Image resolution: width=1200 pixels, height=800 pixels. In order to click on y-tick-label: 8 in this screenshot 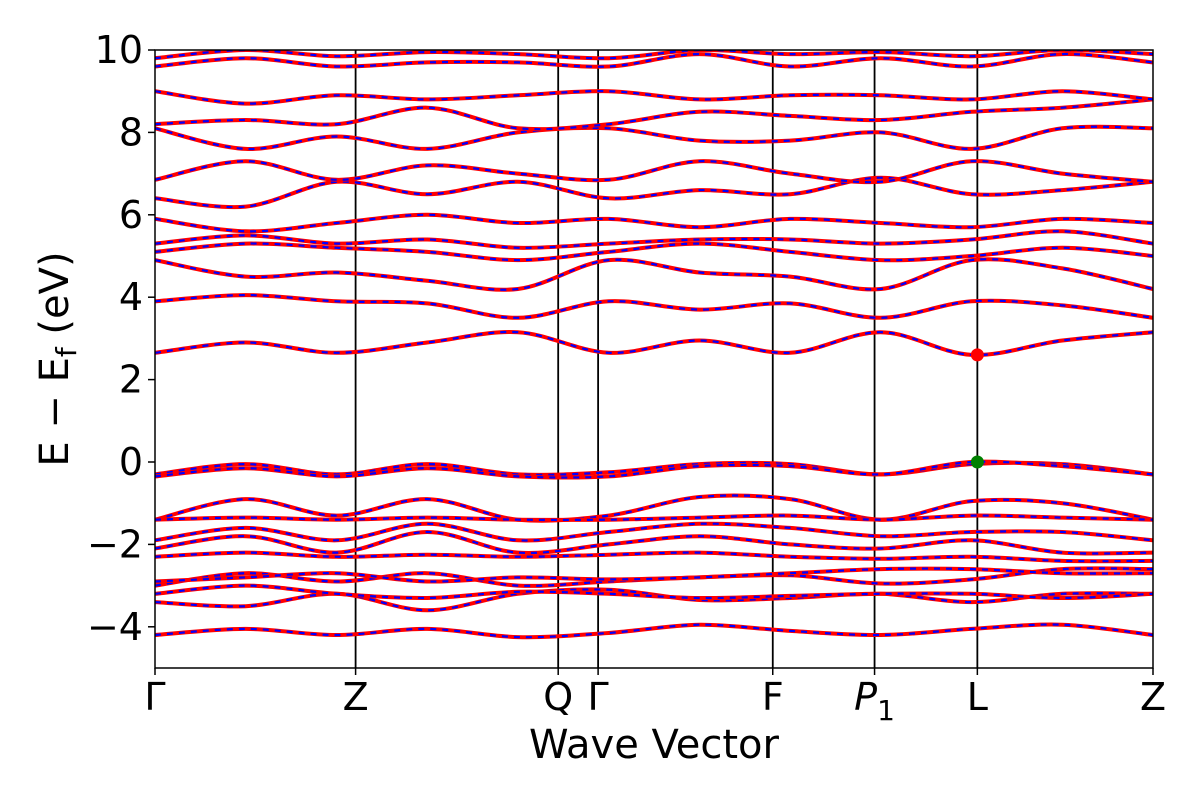, I will do `click(131, 132)`.